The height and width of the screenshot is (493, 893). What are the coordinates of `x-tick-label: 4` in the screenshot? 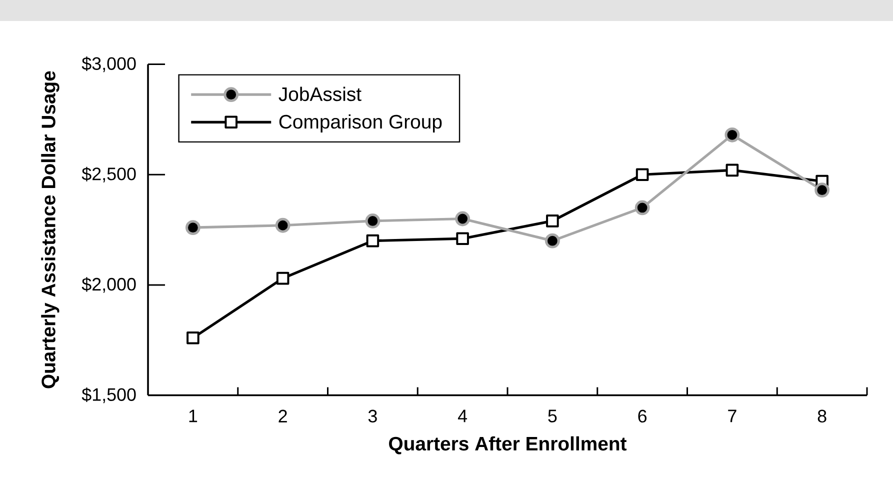 It's located at (463, 416).